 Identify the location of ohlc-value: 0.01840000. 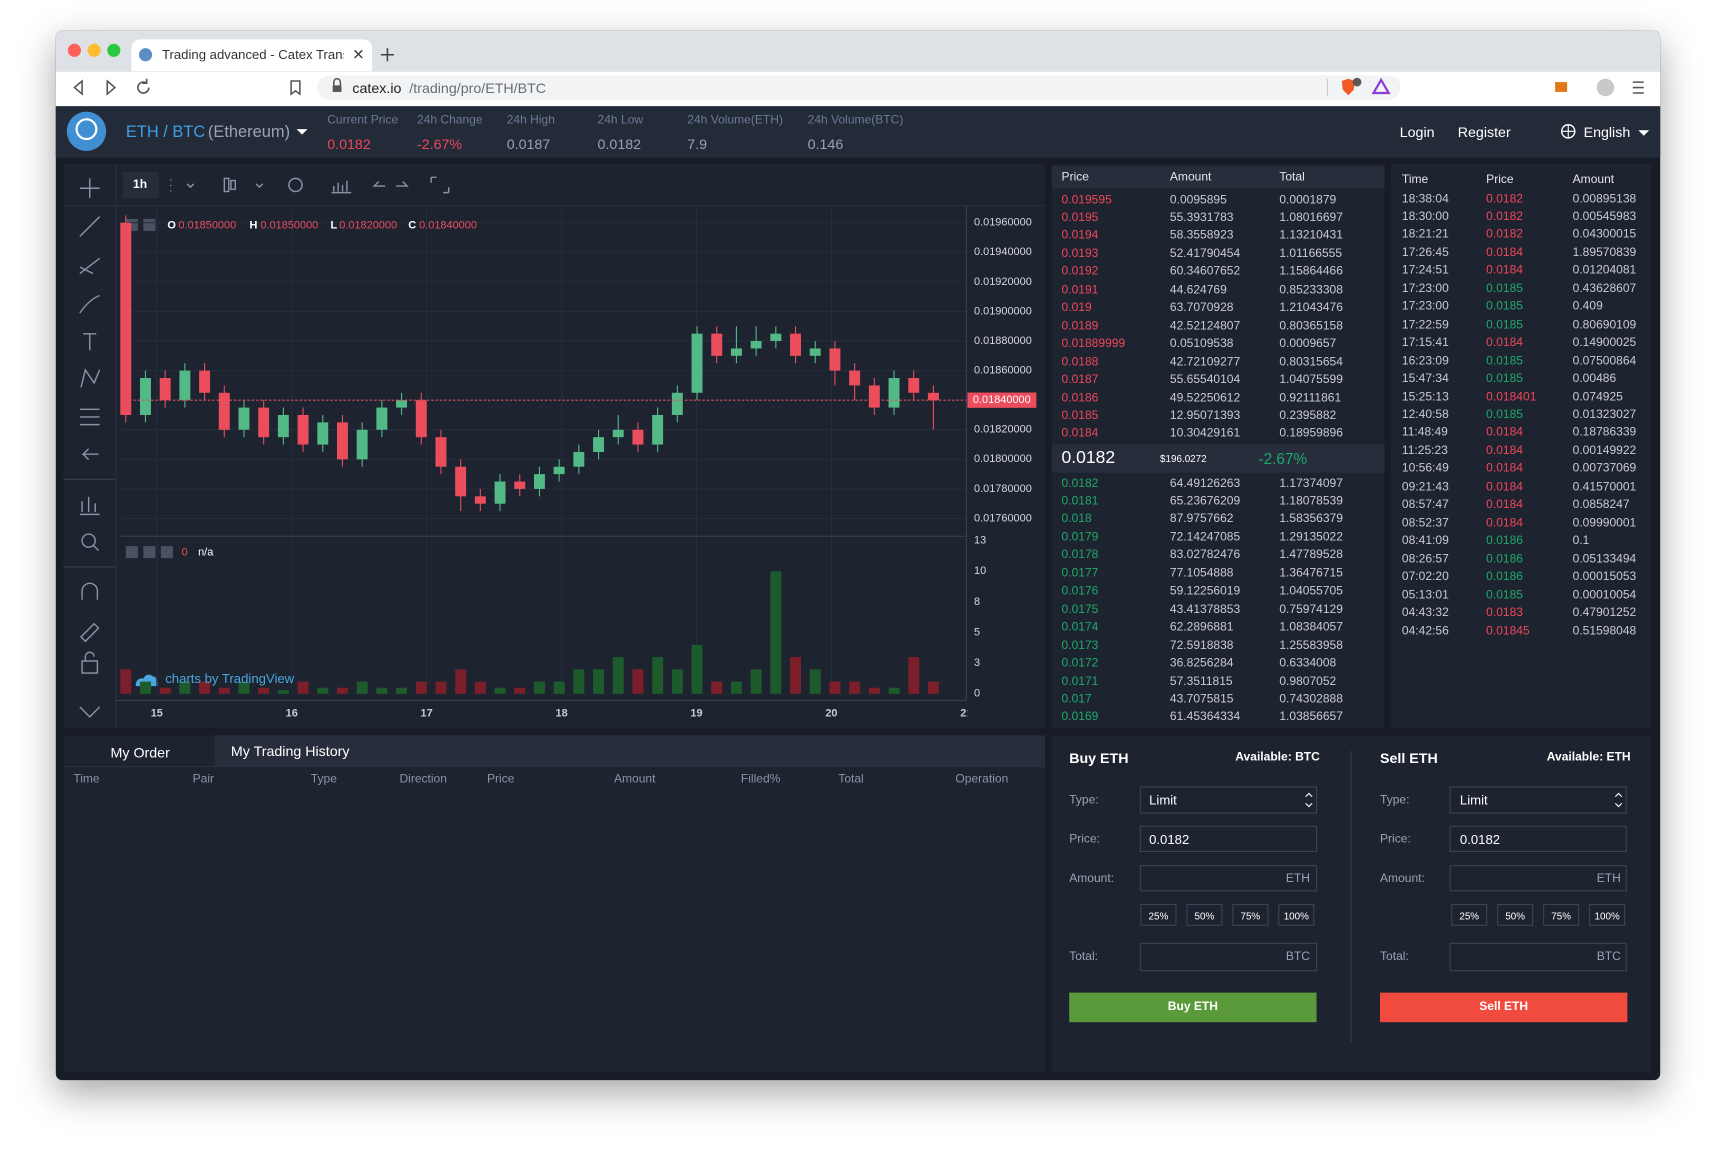
(448, 225).